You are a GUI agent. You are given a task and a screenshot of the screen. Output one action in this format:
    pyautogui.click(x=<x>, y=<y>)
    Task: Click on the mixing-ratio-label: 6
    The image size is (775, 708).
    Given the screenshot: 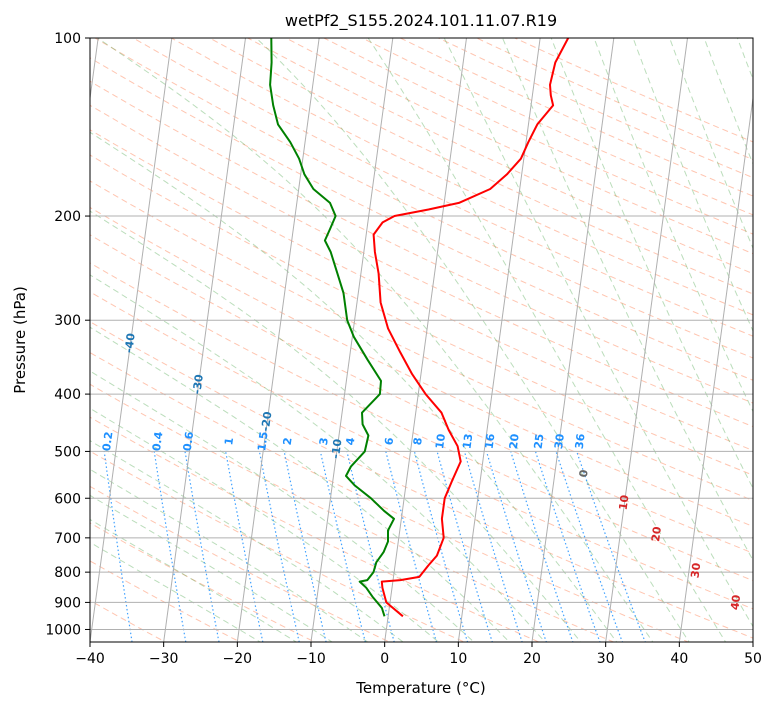 What is the action you would take?
    pyautogui.click(x=389, y=441)
    